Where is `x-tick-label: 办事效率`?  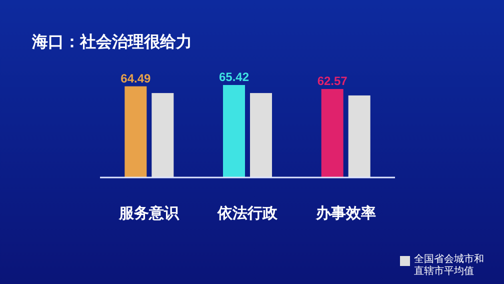 x-tick-label: 办事效率 is located at coordinates (345, 213).